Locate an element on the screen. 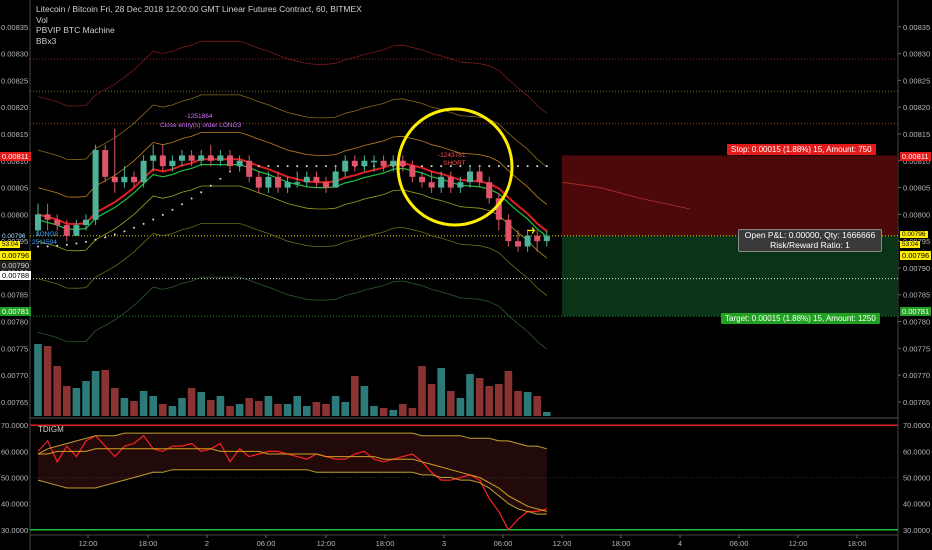 This screenshot has height=550, width=932. short-order-text: SHORT is located at coordinates (454, 163).